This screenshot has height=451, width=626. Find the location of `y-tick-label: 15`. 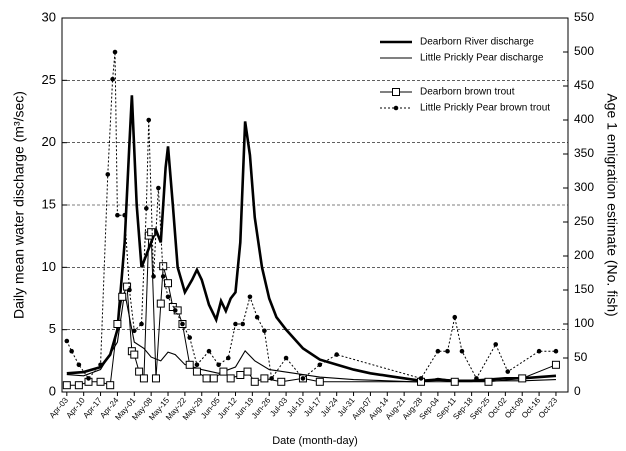

y-tick-label: 15 is located at coordinates (49, 203).